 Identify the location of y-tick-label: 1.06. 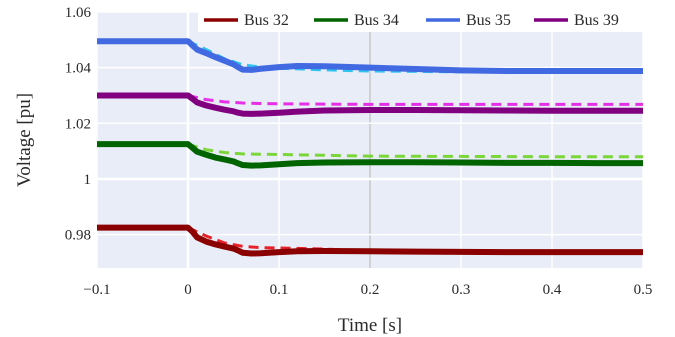
(78, 13).